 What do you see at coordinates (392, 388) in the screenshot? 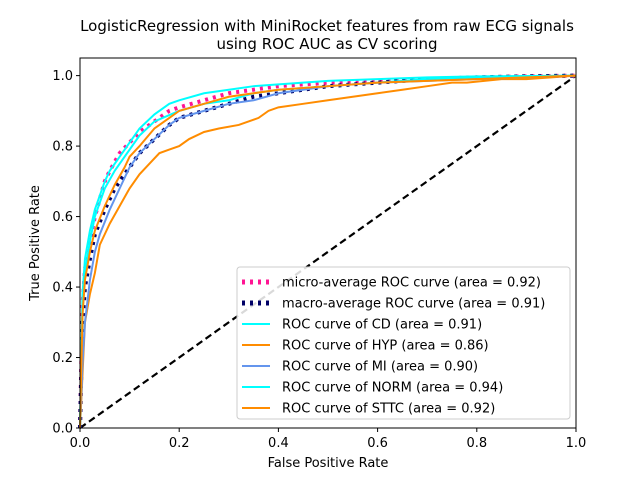
I see `legend-label: ROC curve of NORM (area = 0.94)` at bounding box center [392, 388].